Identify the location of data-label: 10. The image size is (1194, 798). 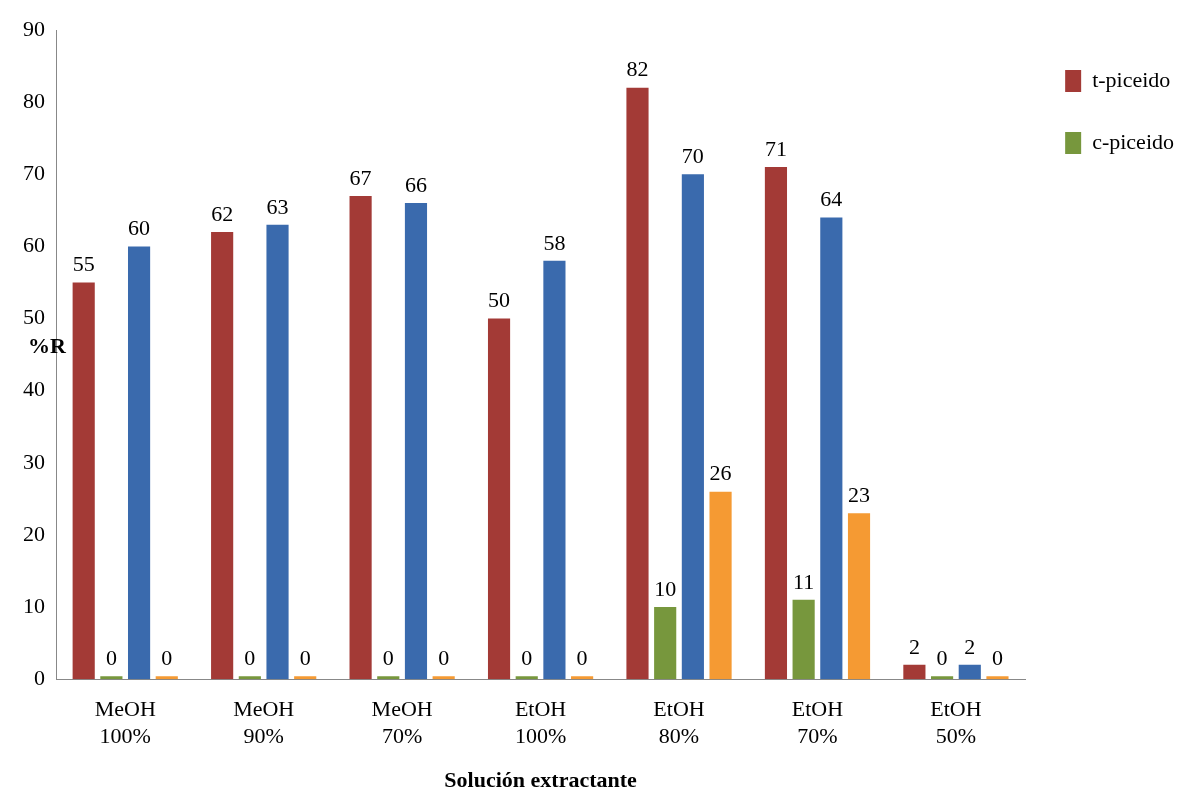
(665, 588).